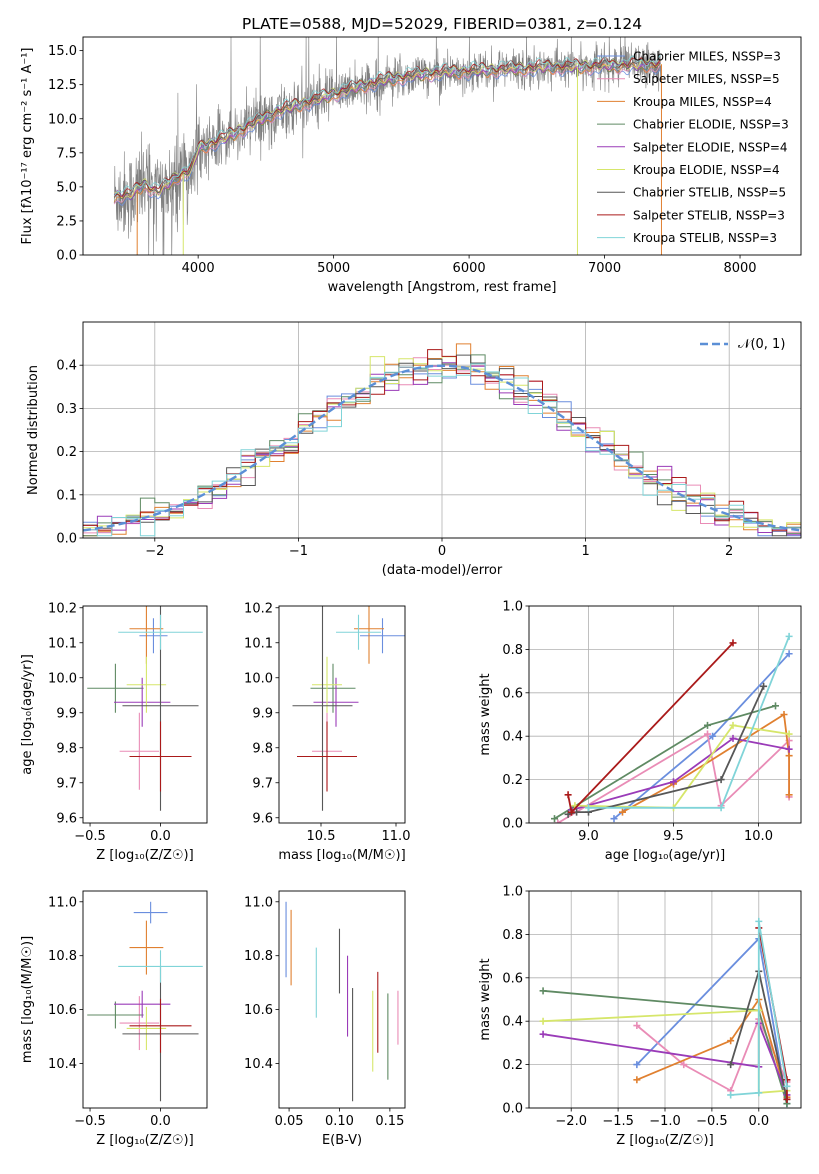 The image size is (819, 1174). What do you see at coordinates (66, 409) in the screenshot?
I see `y-tick-label: 0.3` at bounding box center [66, 409].